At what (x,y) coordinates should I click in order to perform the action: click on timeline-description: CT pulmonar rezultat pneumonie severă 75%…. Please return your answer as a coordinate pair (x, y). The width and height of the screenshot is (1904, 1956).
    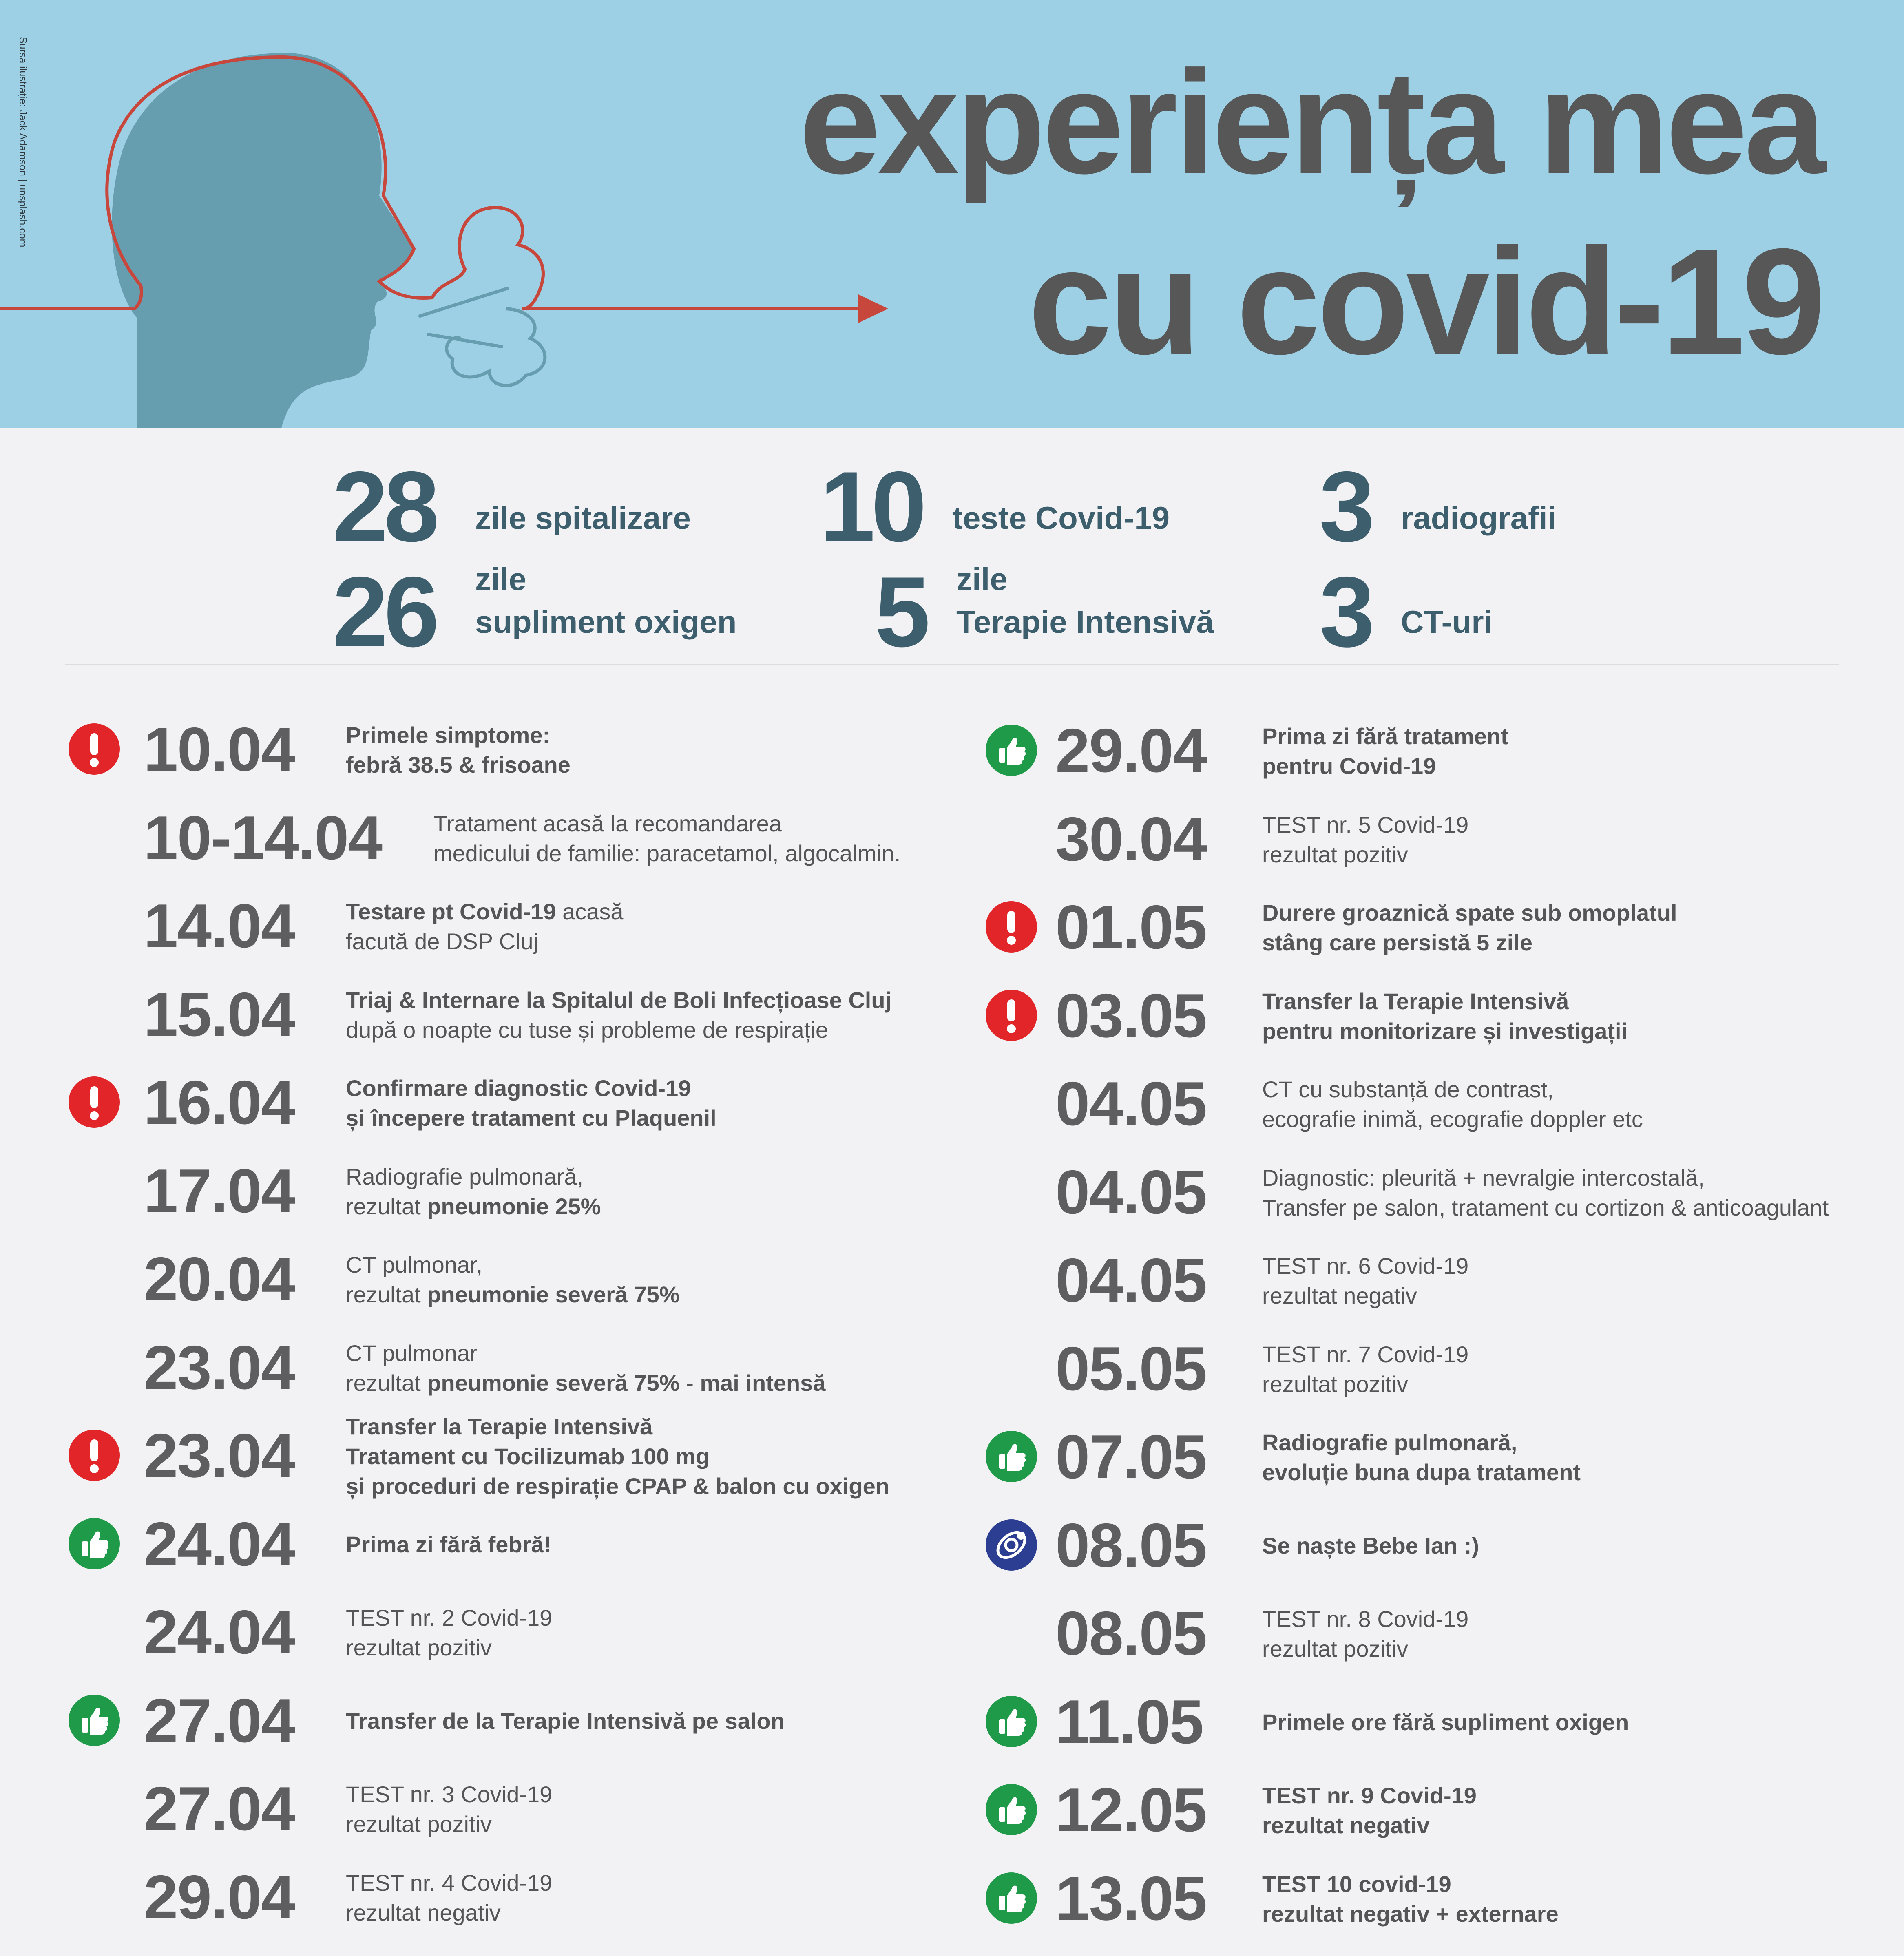
    Looking at the image, I should click on (586, 1368).